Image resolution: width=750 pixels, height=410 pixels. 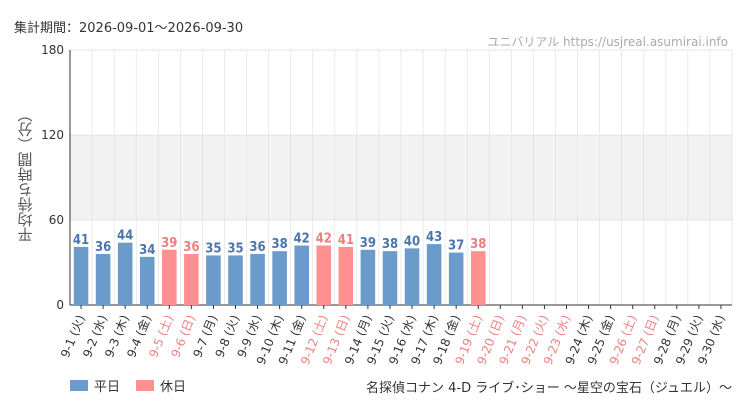 I want to click on y-tick-label: 120, so click(x=52, y=135).